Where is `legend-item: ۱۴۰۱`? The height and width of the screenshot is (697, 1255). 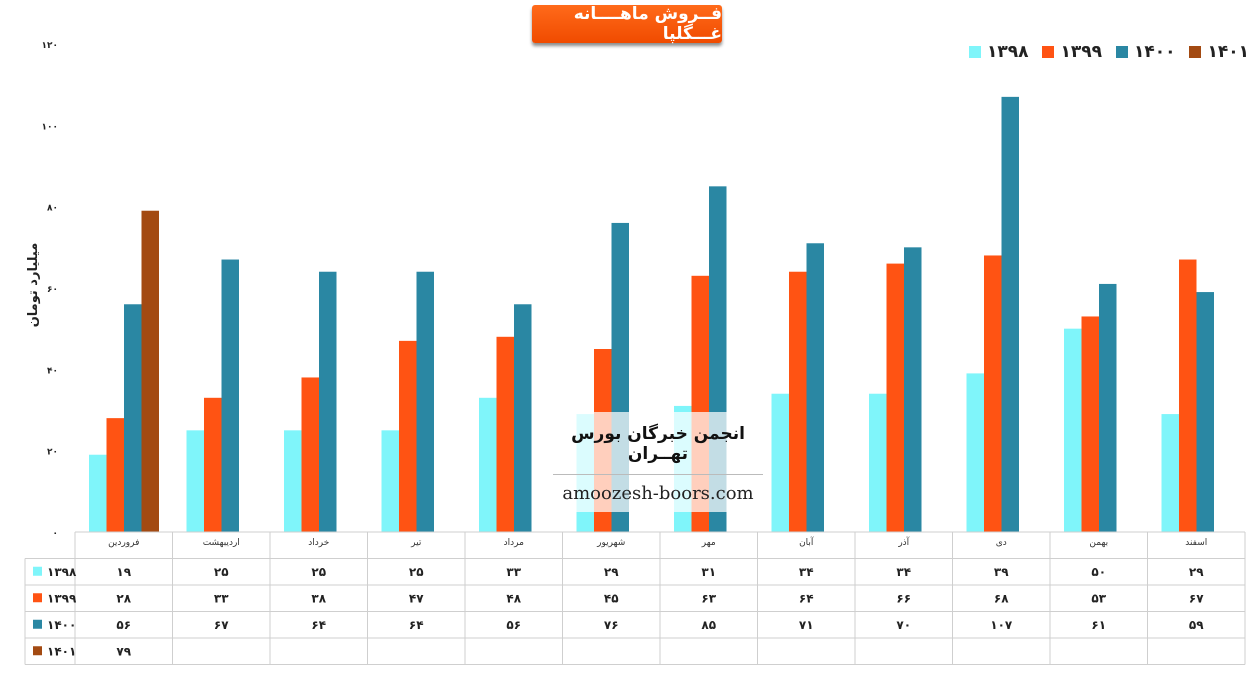
legend-item: ۱۴۰۱ is located at coordinates (1219, 52).